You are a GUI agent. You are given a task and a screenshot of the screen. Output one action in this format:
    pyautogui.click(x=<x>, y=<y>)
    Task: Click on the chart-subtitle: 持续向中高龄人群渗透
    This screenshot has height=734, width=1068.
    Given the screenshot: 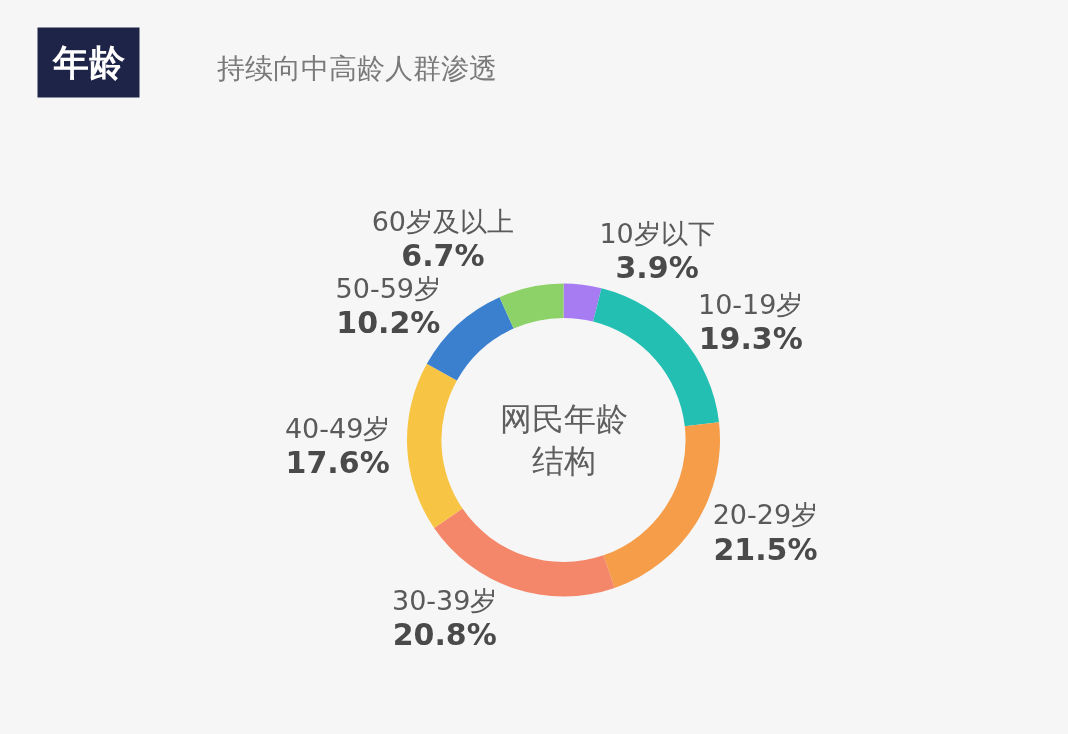 What is the action you would take?
    pyautogui.click(x=357, y=68)
    